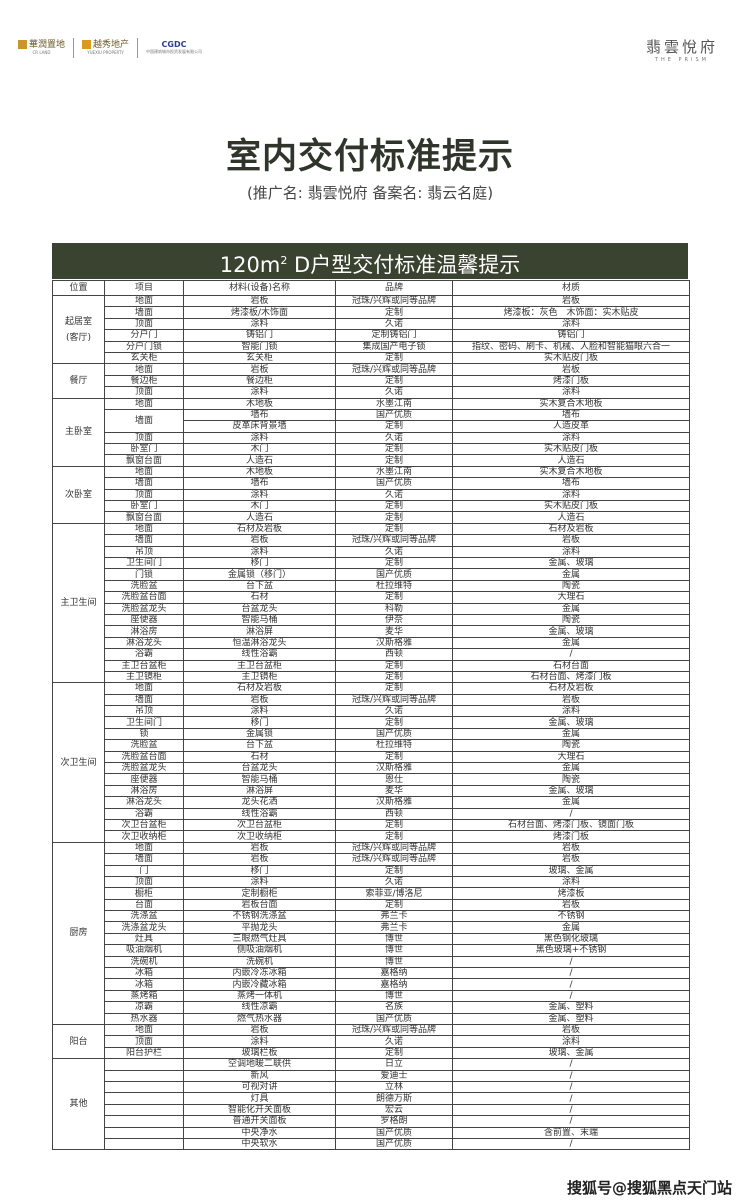 This screenshot has height=1201, width=740. What do you see at coordinates (394, 1041) in the screenshot?
I see `brand-cell: 久诺` at bounding box center [394, 1041].